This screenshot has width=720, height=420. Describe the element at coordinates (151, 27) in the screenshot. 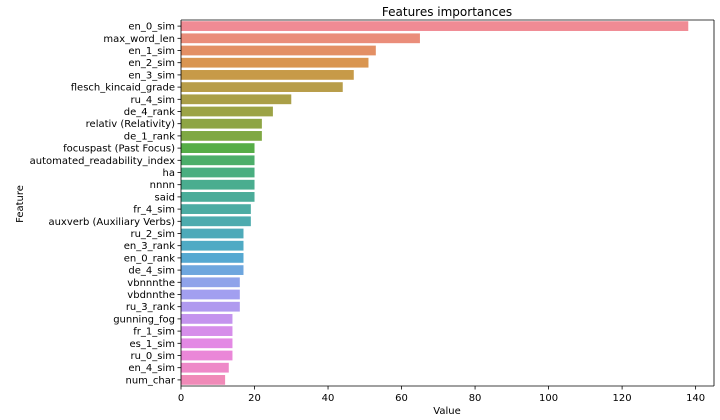

I see `y-tick-label-0: en_0_sim` at that location.